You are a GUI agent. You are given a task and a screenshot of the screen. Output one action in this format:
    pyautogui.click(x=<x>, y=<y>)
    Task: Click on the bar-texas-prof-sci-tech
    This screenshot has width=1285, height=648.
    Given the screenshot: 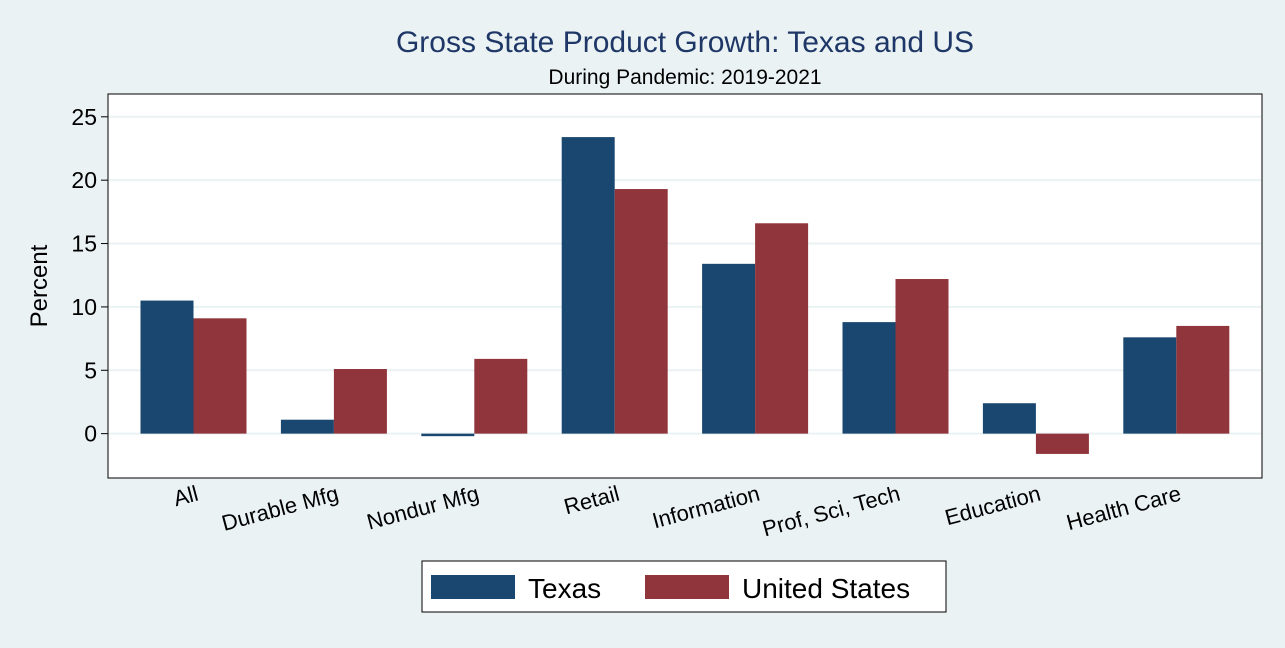 What is the action you would take?
    pyautogui.click(x=869, y=378)
    